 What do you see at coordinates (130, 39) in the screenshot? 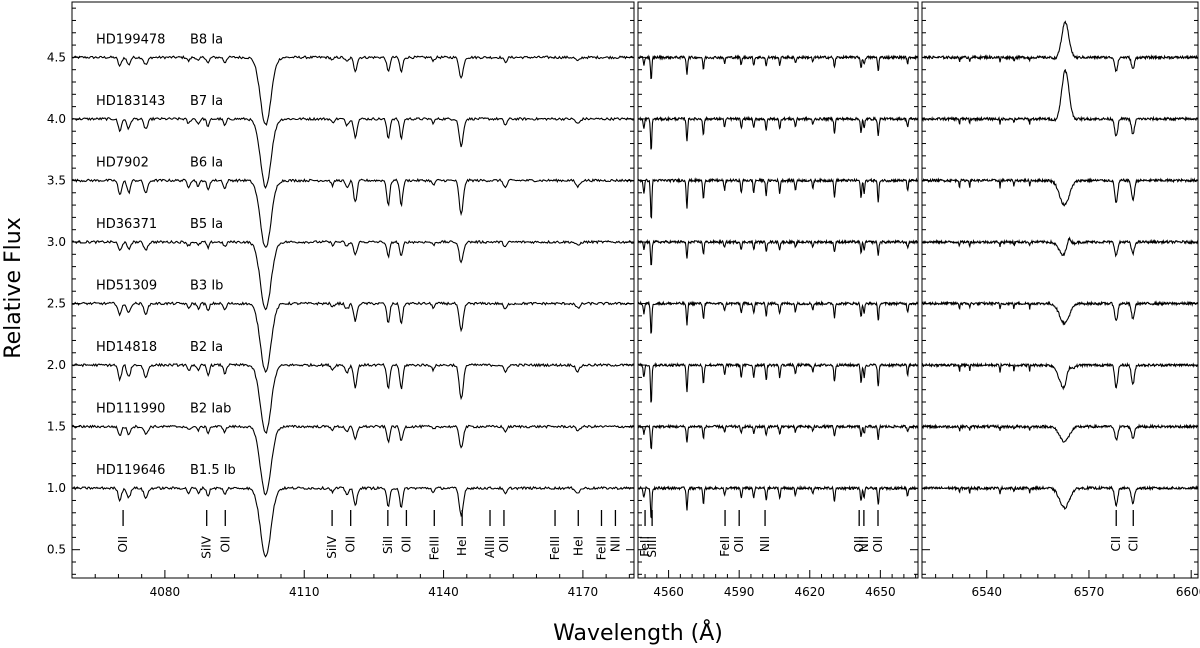
I see `star-name-label: HD199478` at bounding box center [130, 39].